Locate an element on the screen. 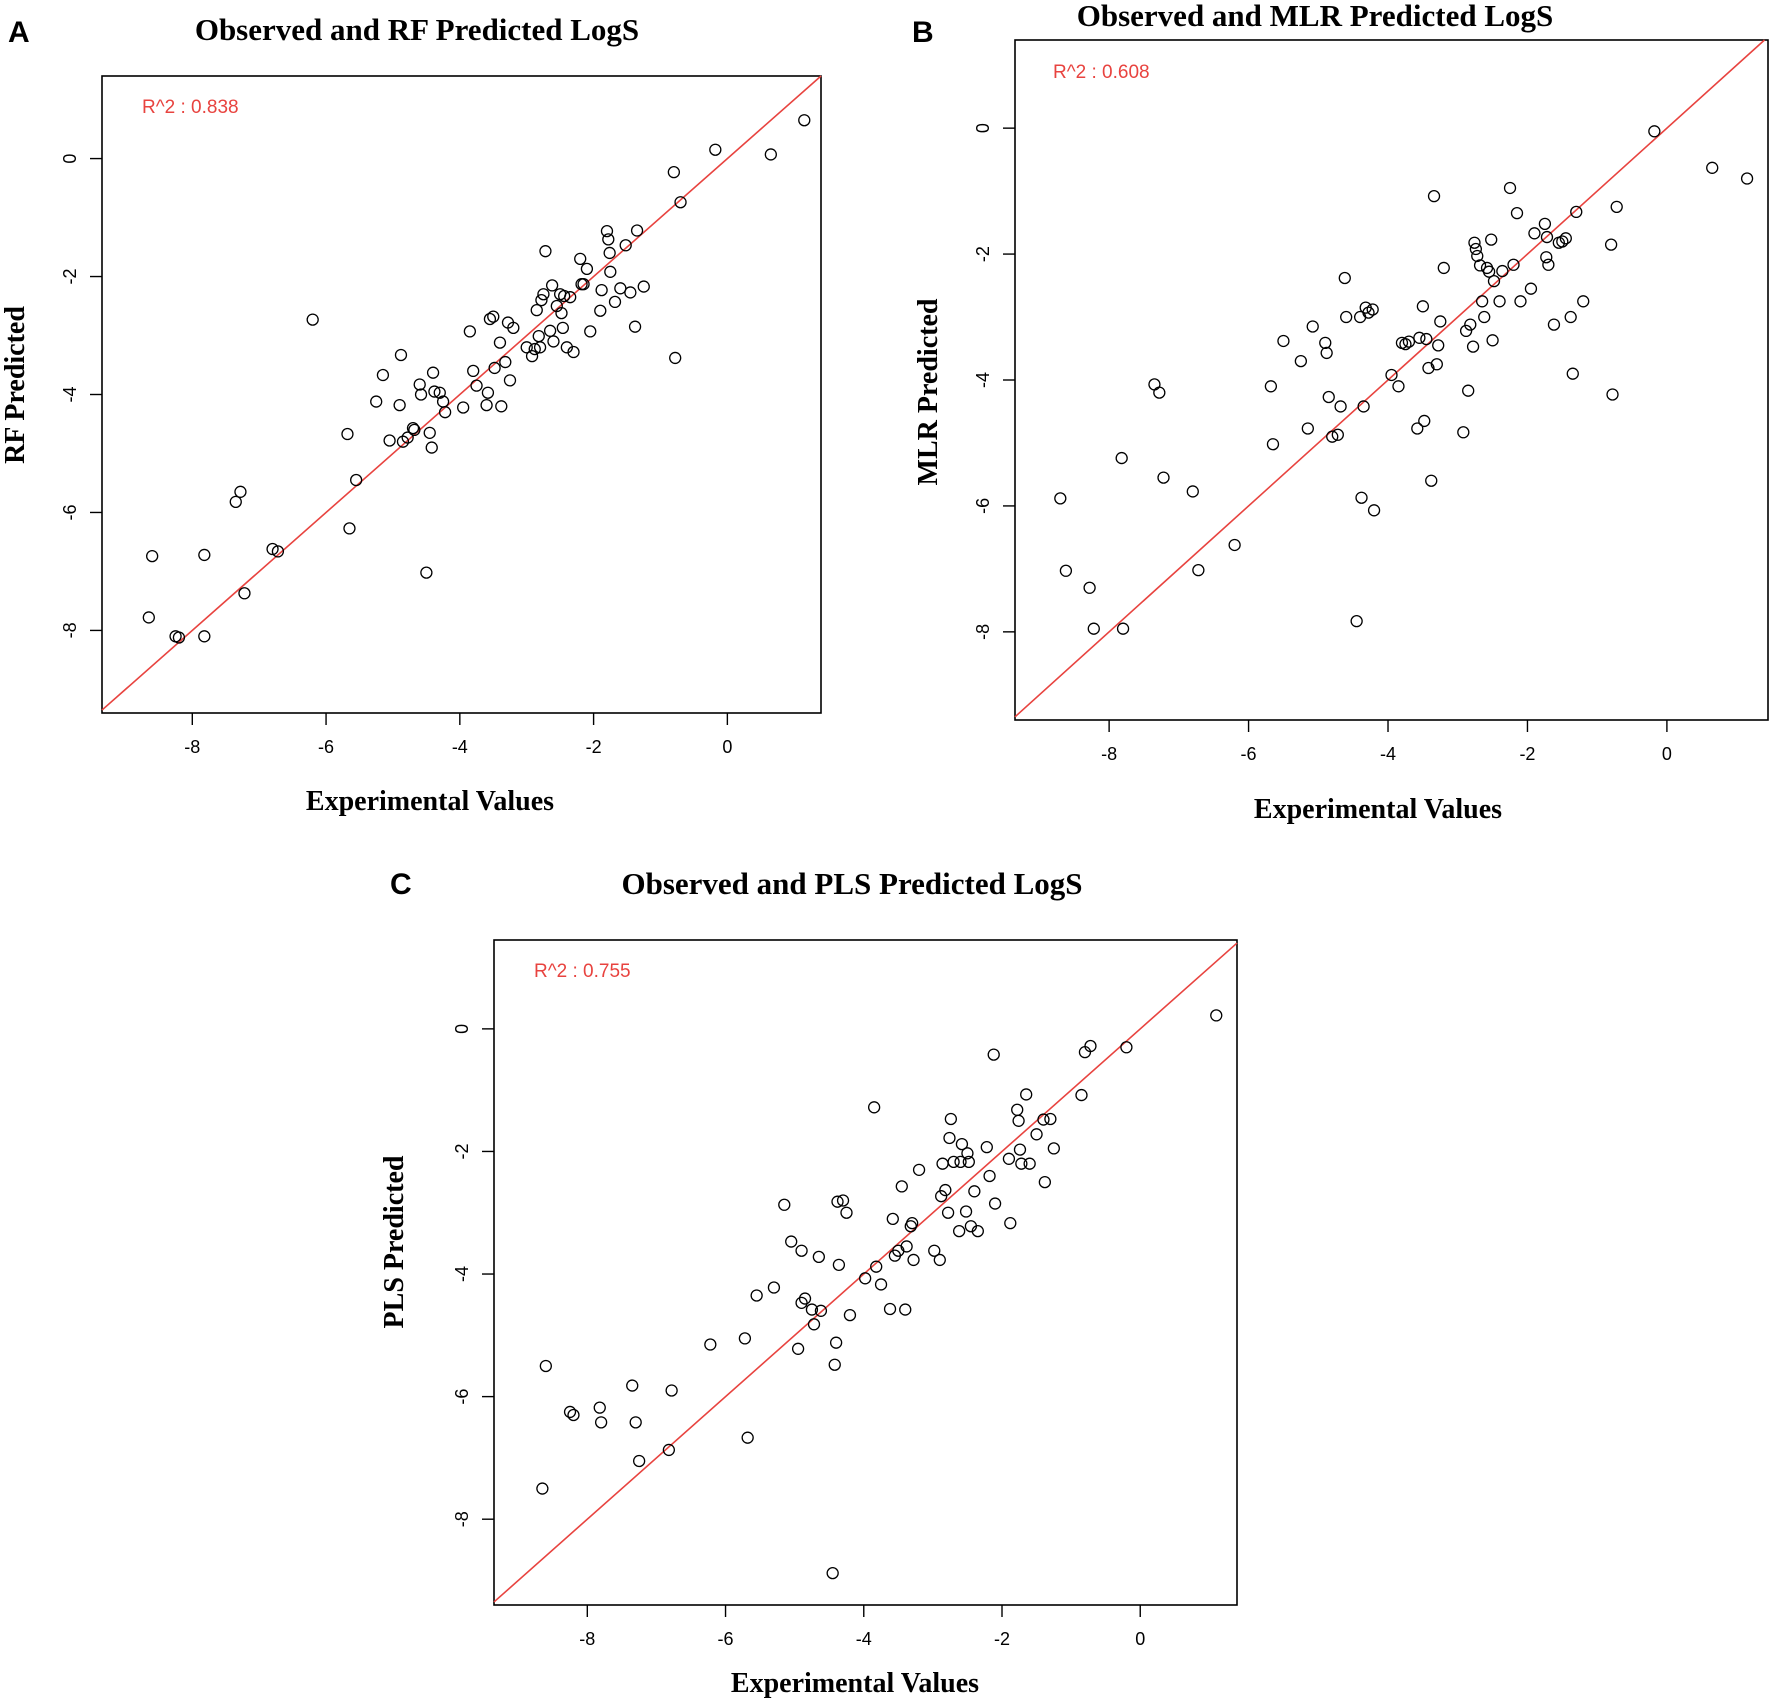 The image size is (1772, 1698). y-tick-label: -4 is located at coordinates (462, 1274).